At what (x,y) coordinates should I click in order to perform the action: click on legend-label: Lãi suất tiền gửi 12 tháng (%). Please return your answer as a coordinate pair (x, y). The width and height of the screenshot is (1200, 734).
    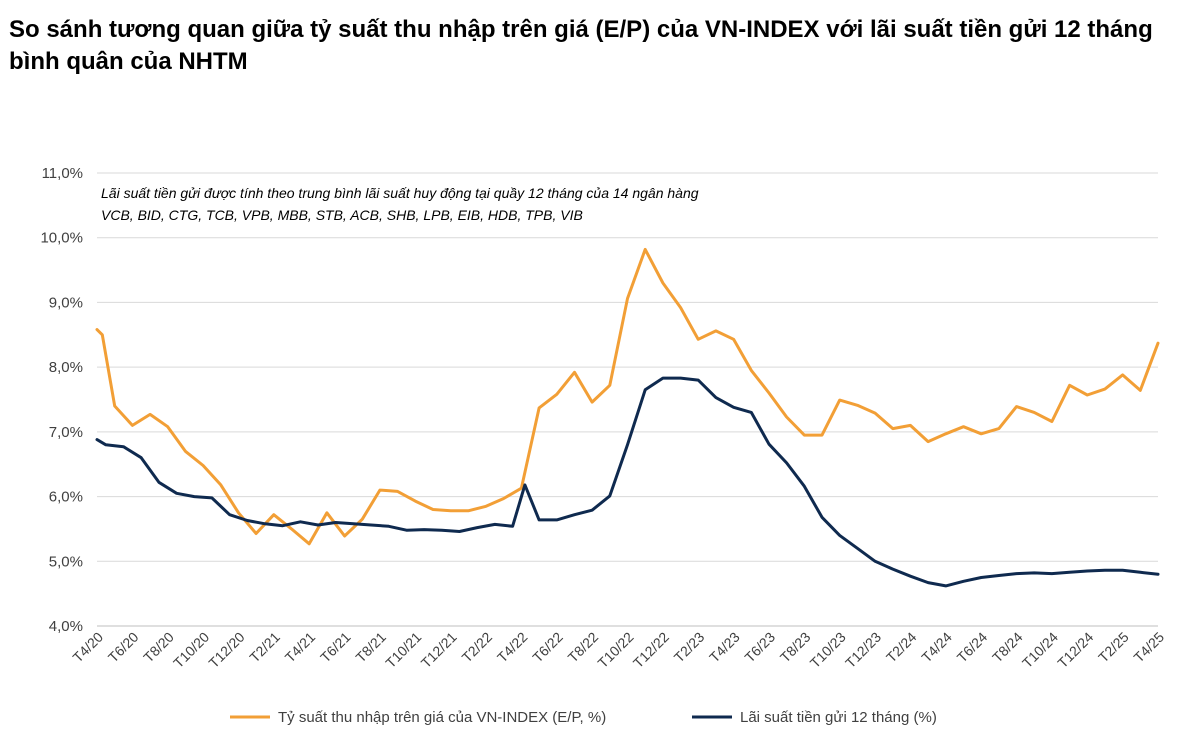
    Looking at the image, I should click on (838, 717).